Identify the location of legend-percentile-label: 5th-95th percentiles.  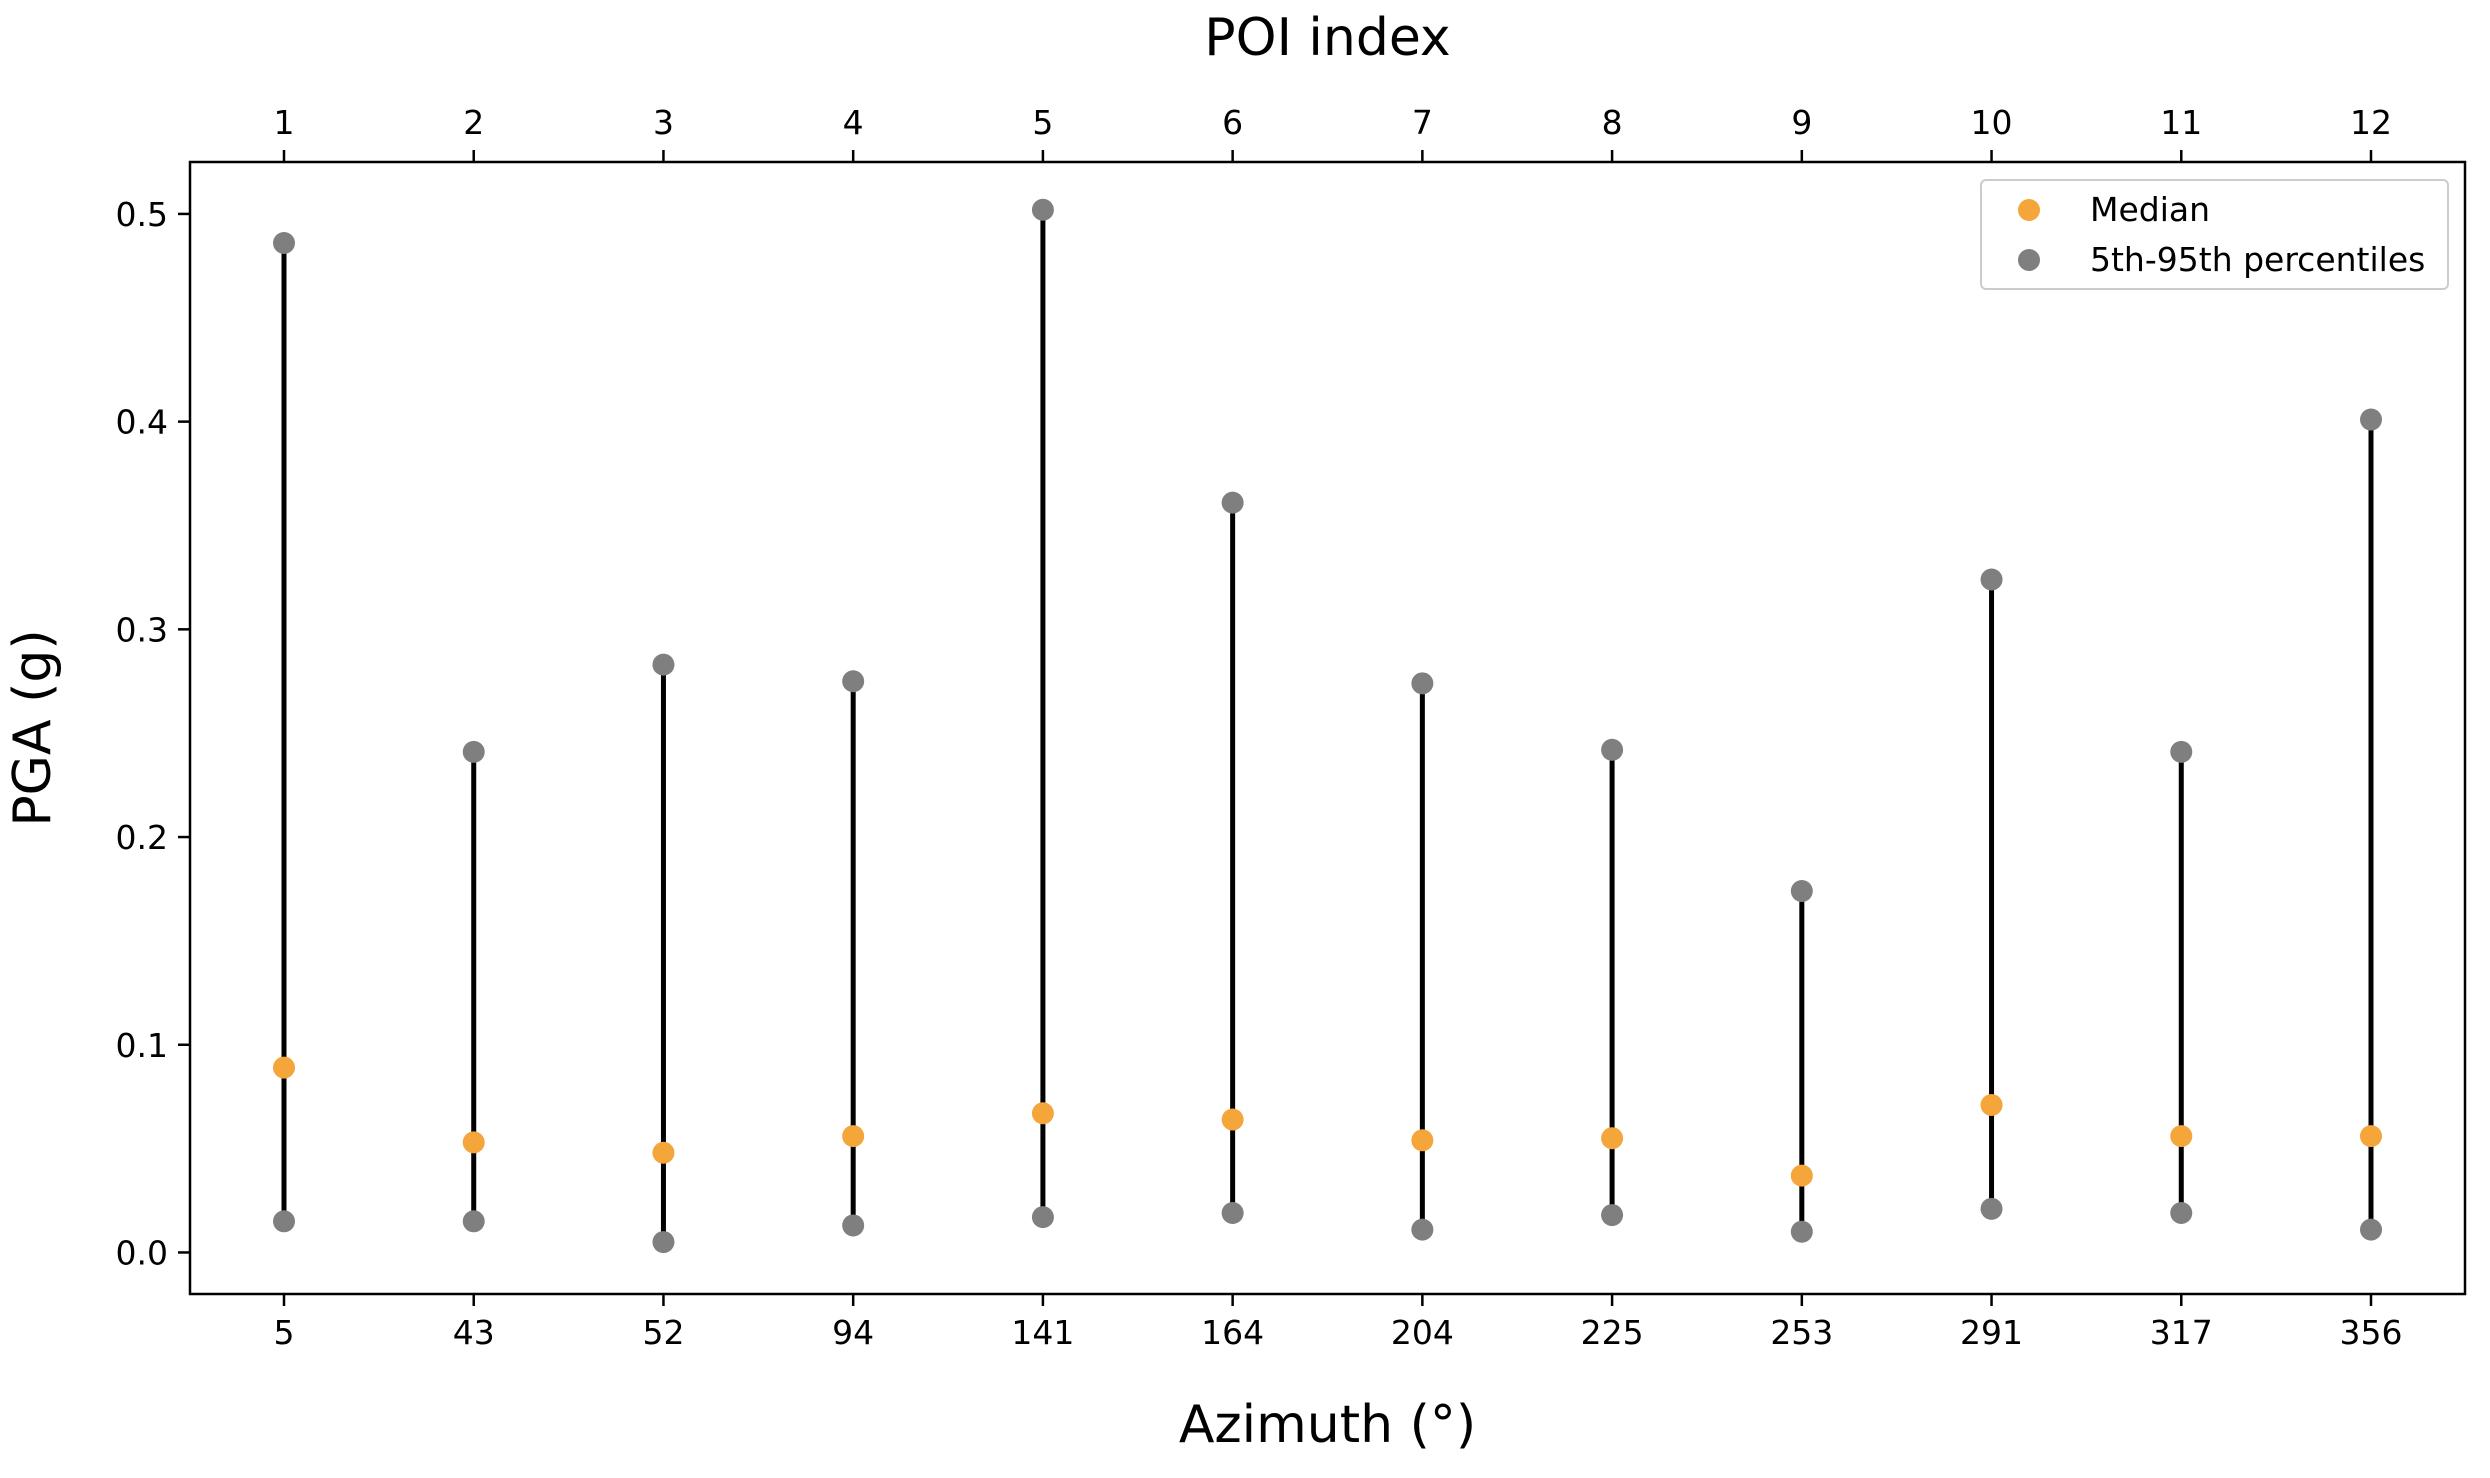
(2257, 259).